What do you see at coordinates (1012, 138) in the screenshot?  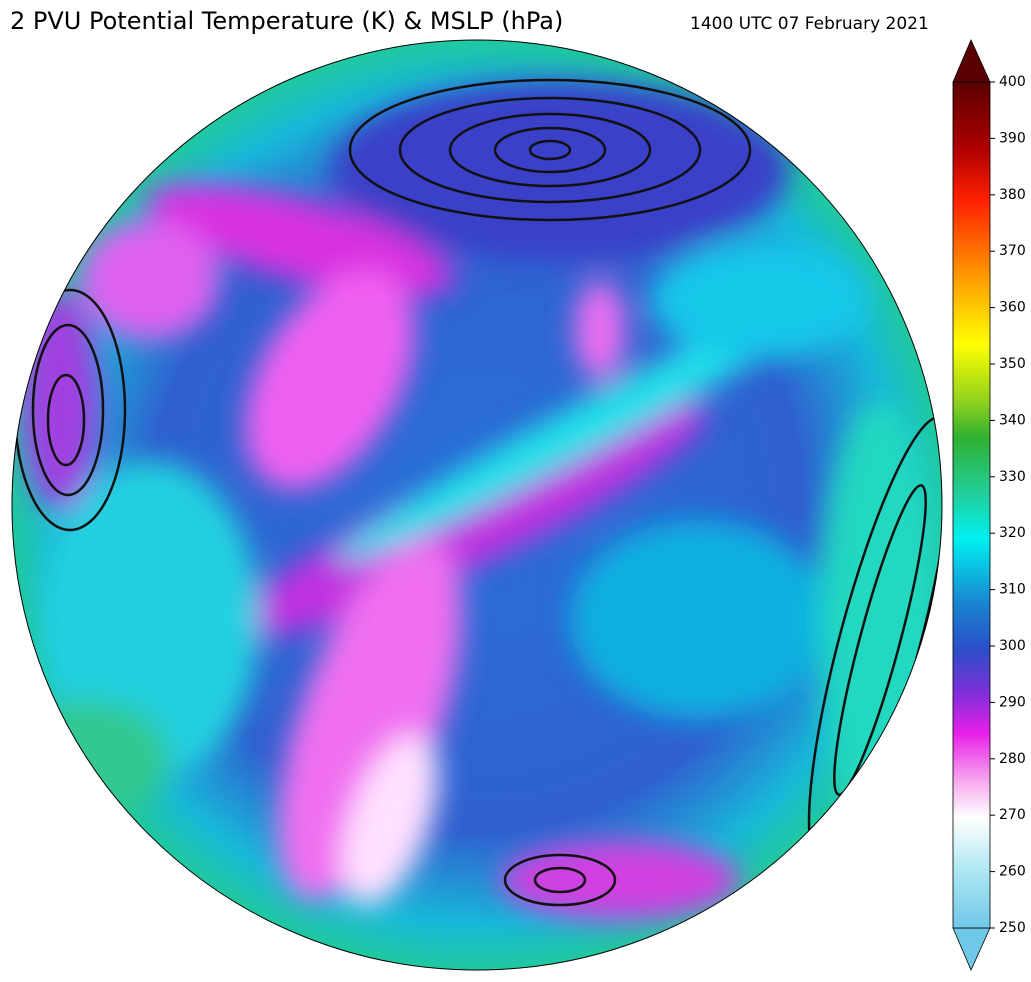 I see `tick-label: 390` at bounding box center [1012, 138].